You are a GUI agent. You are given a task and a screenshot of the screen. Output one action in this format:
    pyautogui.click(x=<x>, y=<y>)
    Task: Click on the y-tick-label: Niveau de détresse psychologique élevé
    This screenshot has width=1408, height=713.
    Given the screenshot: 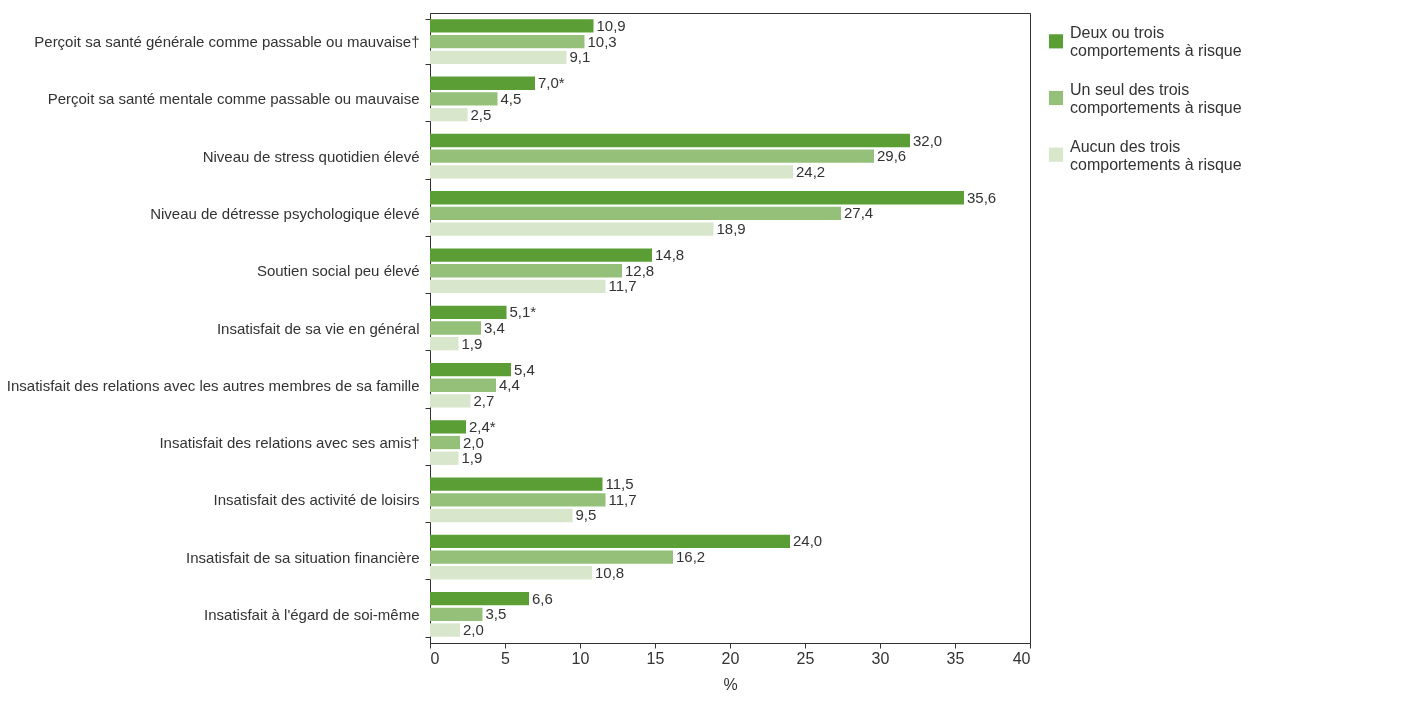 What is the action you would take?
    pyautogui.click(x=285, y=213)
    